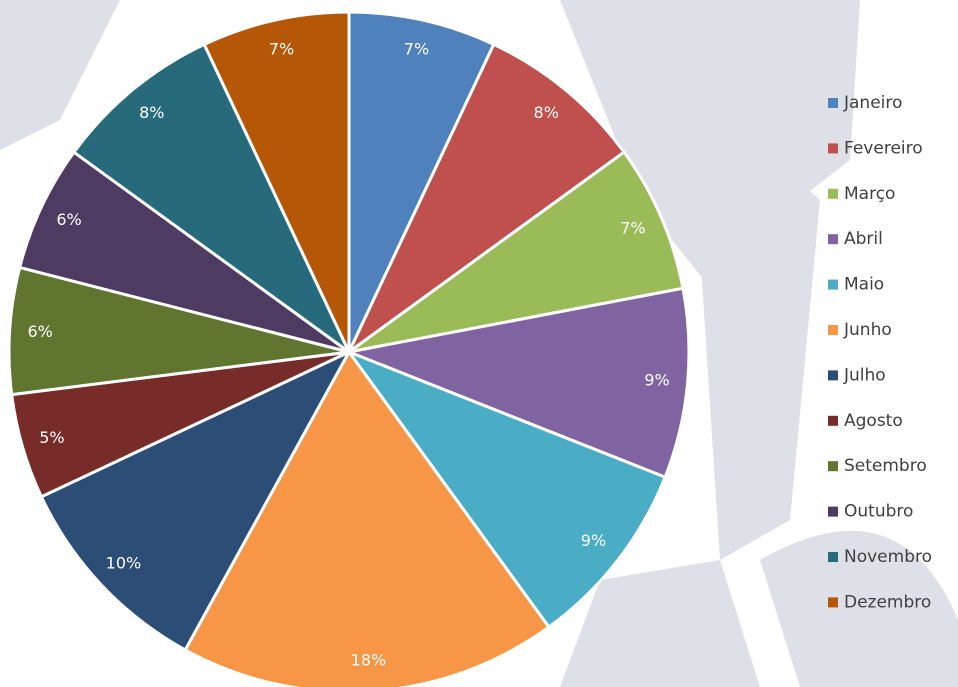 The width and height of the screenshot is (958, 687). Describe the element at coordinates (867, 330) in the screenshot. I see `legend-label: Junho` at that location.